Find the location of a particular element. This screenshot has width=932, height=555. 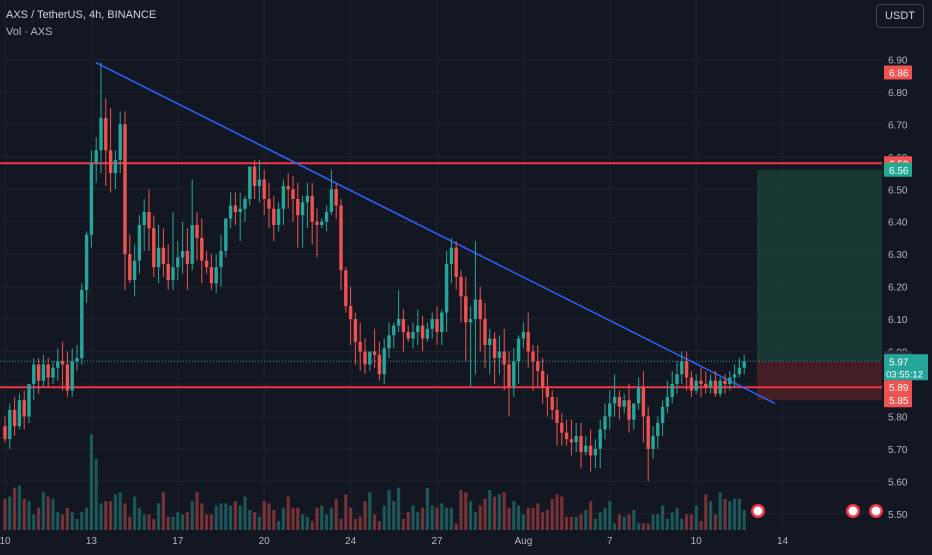

event-flag-icon is located at coordinates (853, 511).